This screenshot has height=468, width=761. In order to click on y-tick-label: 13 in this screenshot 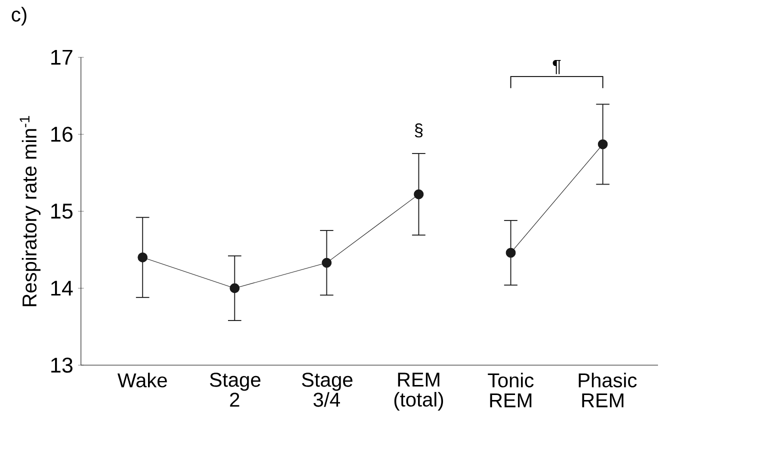, I will do `click(61, 365)`.